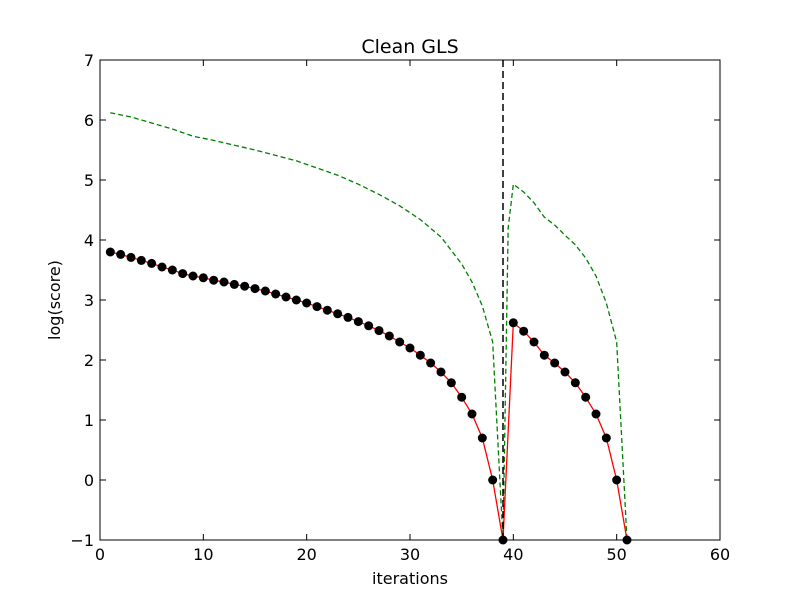 The width and height of the screenshot is (800, 600). I want to click on y-tick-label: 1, so click(89, 420).